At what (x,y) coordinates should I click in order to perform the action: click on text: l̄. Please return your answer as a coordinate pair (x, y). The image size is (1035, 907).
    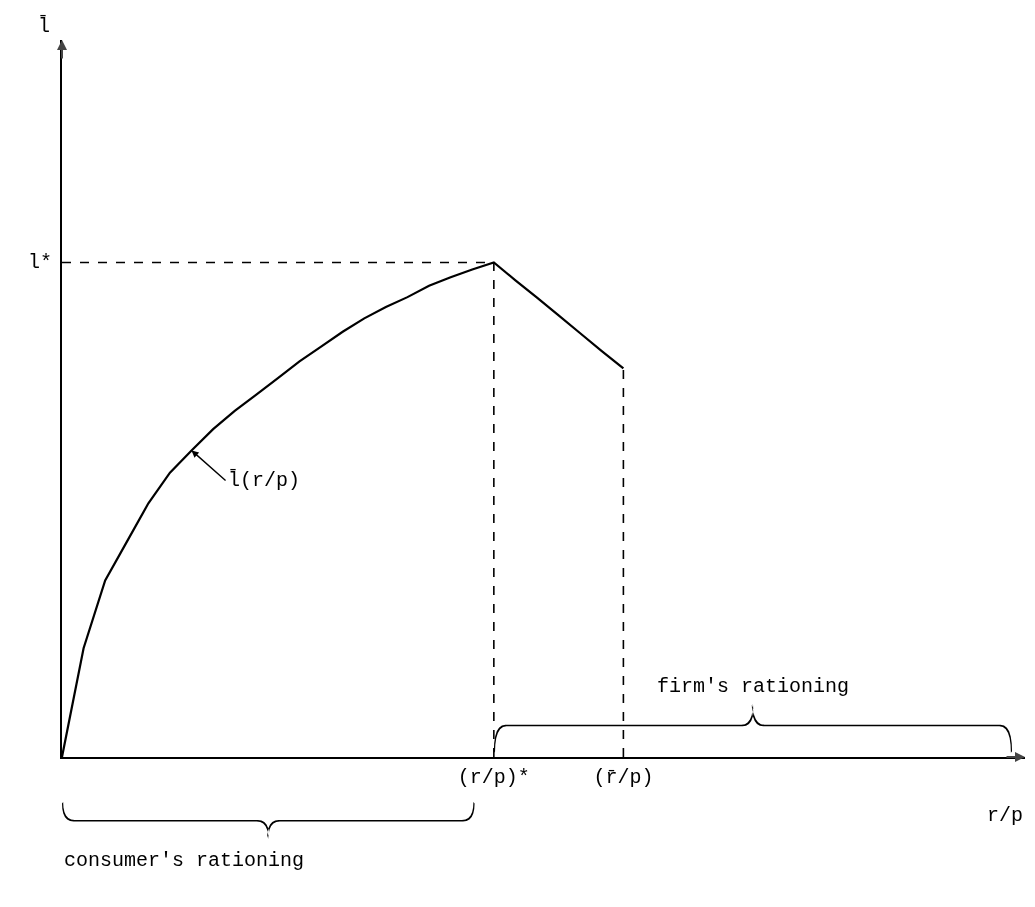
    Looking at the image, I should click on (44, 26).